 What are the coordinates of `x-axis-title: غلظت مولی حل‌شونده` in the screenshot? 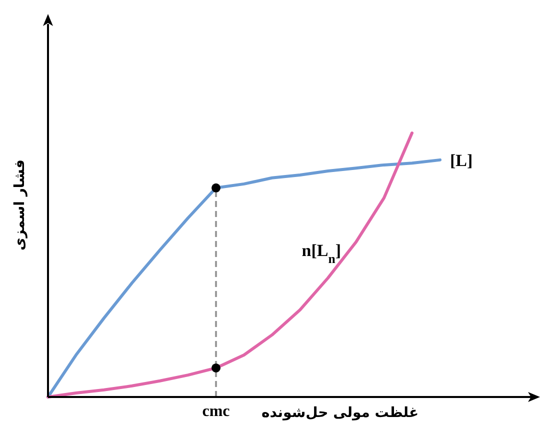 It's located at (340, 413).